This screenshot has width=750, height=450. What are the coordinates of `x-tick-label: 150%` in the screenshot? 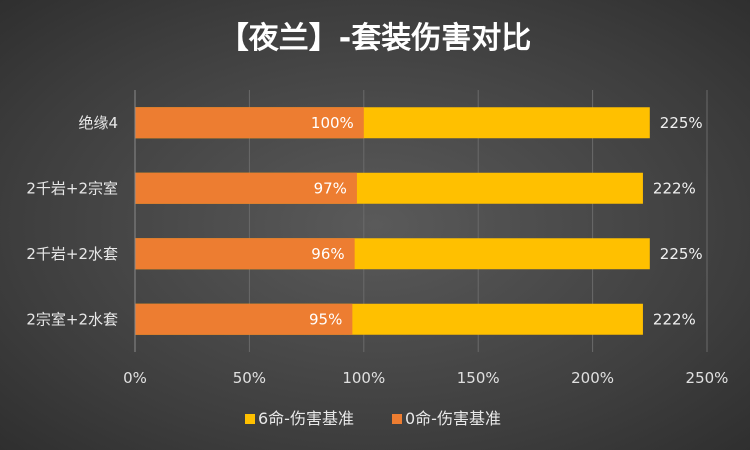 It's located at (478, 378).